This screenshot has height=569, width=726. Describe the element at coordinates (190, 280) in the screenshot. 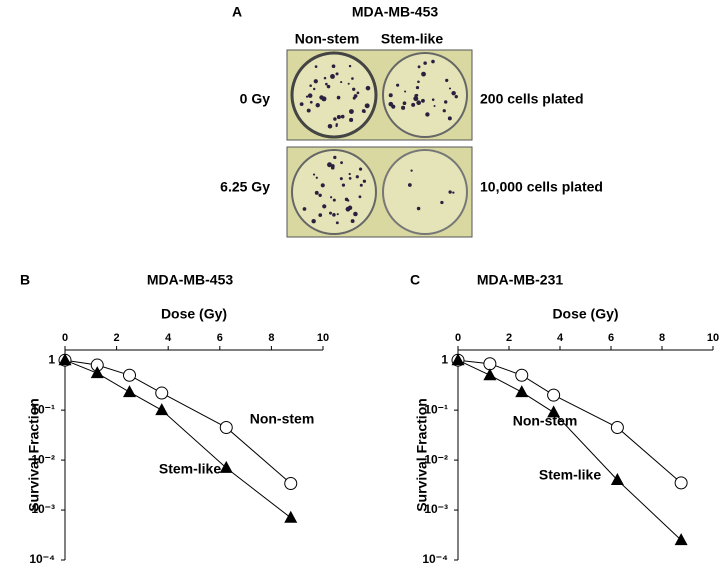

I see `chart-title: MDA-MB-453` at that location.